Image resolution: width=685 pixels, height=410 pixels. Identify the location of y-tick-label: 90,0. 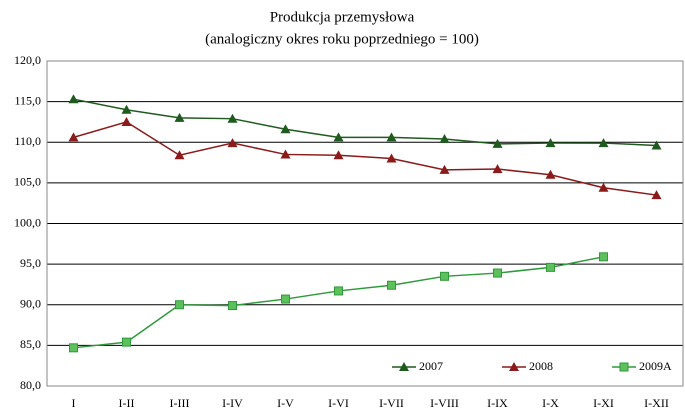
(30, 304).